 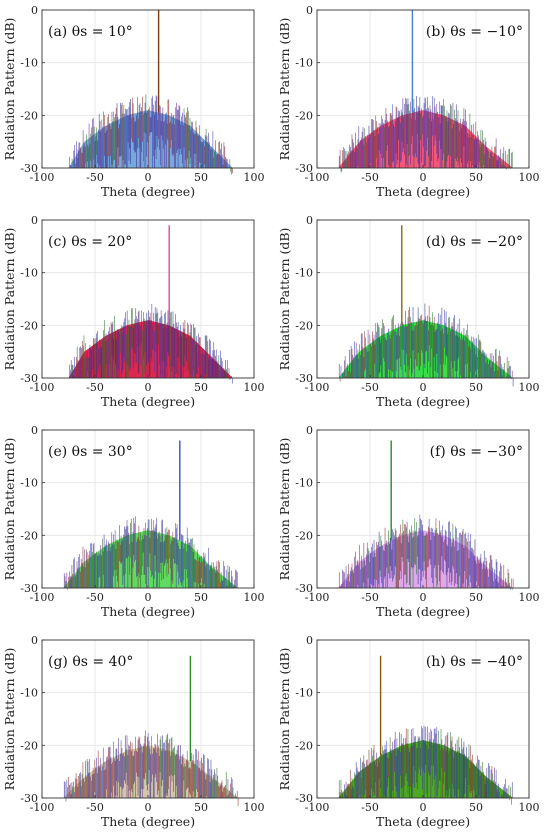 What do you see at coordinates (90, 242) in the screenshot?
I see `panel-label: (c) θs = 20°` at bounding box center [90, 242].